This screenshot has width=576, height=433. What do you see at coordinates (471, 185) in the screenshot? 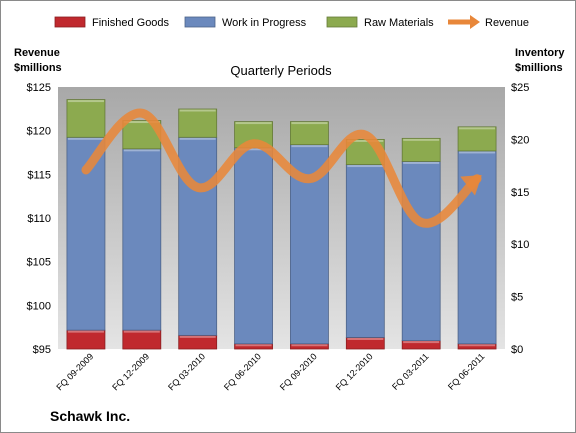
I see `revenue-arrowhead` at bounding box center [471, 185].